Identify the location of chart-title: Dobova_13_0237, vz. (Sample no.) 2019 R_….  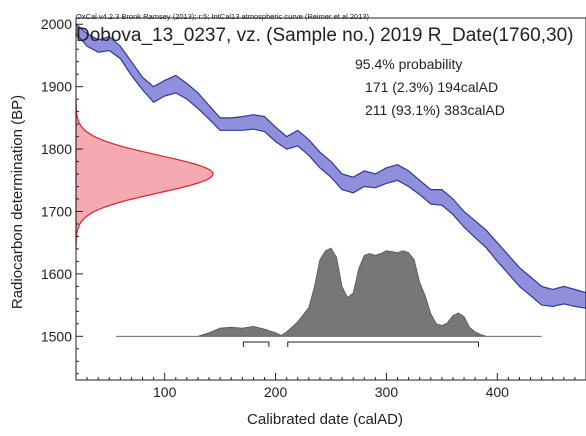
(325, 35).